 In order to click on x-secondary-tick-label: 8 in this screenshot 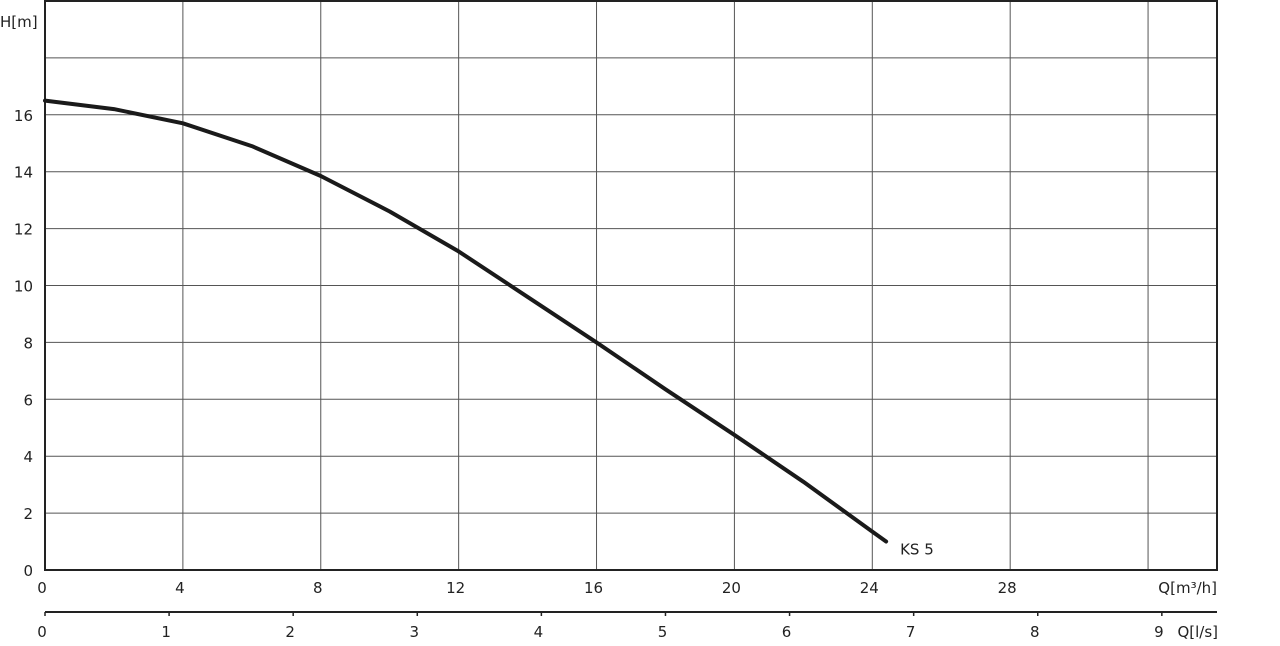, I will do `click(1035, 632)`.